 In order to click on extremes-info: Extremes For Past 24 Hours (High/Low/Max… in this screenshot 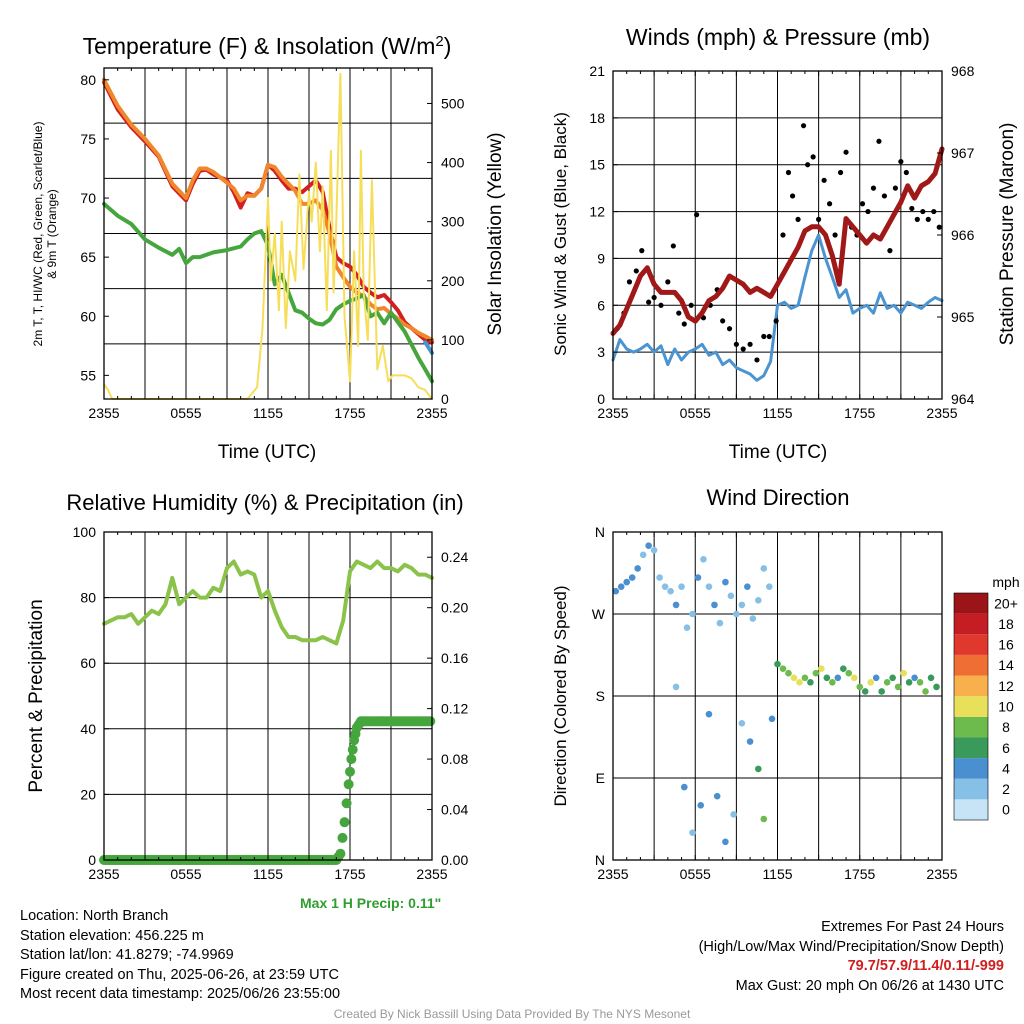, I will do `click(851, 957)`.